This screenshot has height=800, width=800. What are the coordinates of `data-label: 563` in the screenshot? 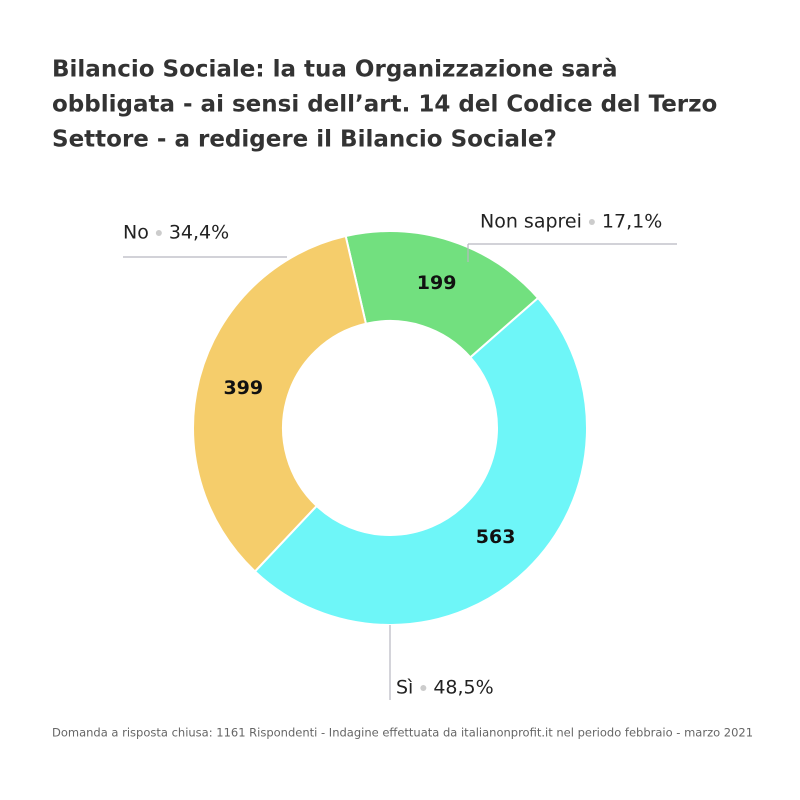 It's located at (496, 537).